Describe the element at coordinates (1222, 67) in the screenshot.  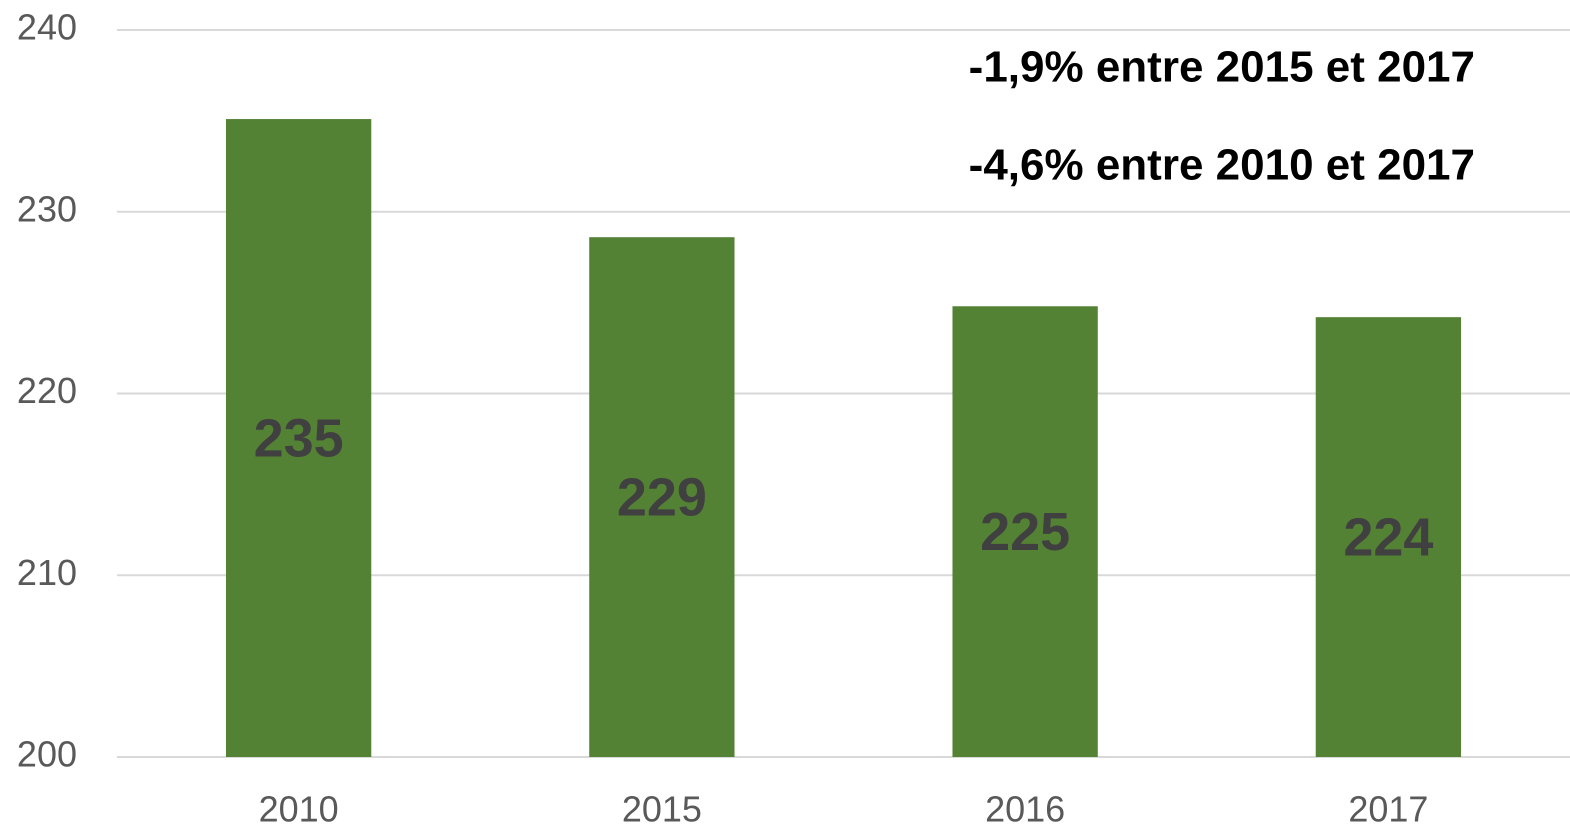
I see `annotation: -1,9% entre 2015 et 2017` at that location.